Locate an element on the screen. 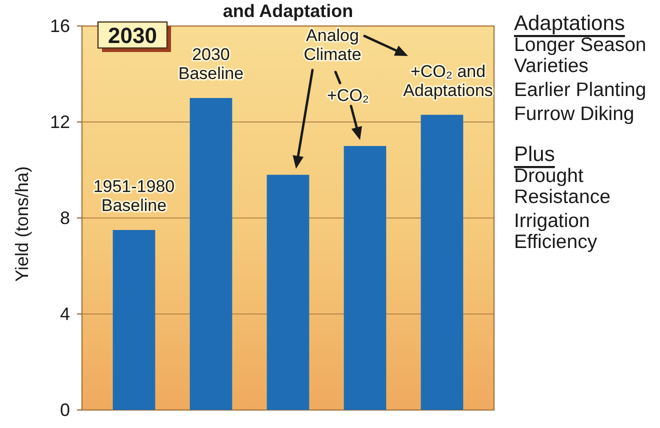 The width and height of the screenshot is (660, 428). annotation: 2030 Baseline is located at coordinates (211, 63).